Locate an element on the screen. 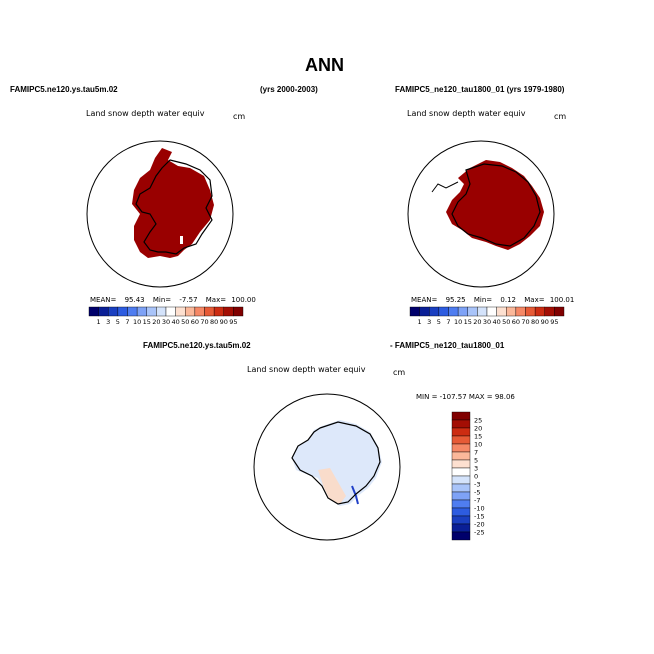 The height and width of the screenshot is (654, 654). diff-coastline is located at coordinates (336, 463).